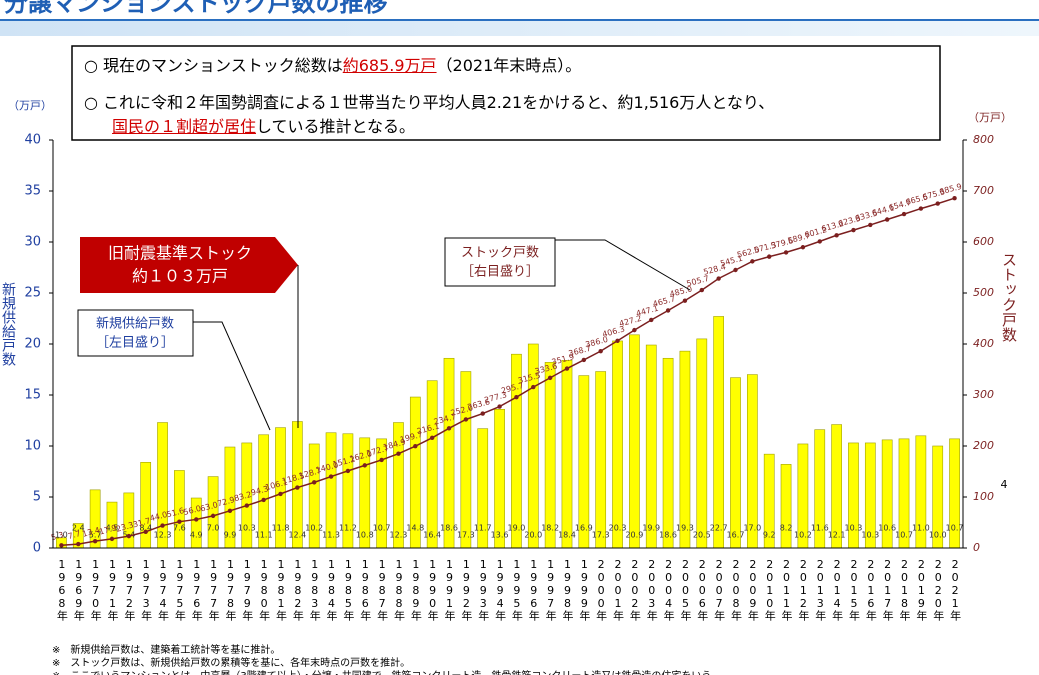 Image resolution: width=1039 pixels, height=675 pixels. Describe the element at coordinates (618, 589) in the screenshot. I see `x-tick-label: 2001年` at that location.